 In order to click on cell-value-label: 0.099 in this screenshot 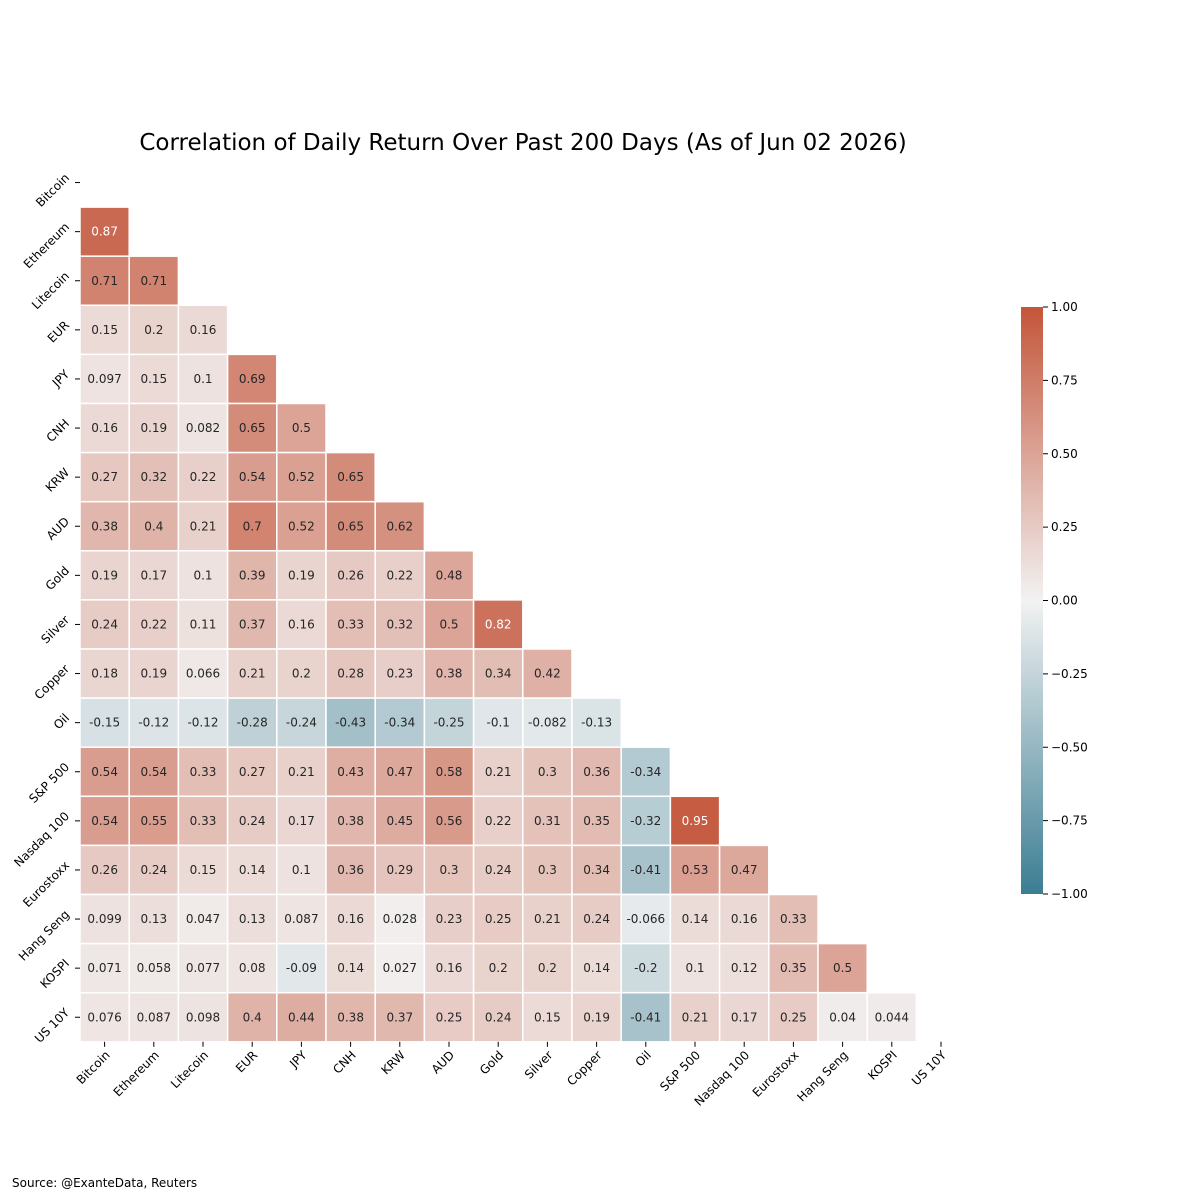, I will do `click(104, 919)`.